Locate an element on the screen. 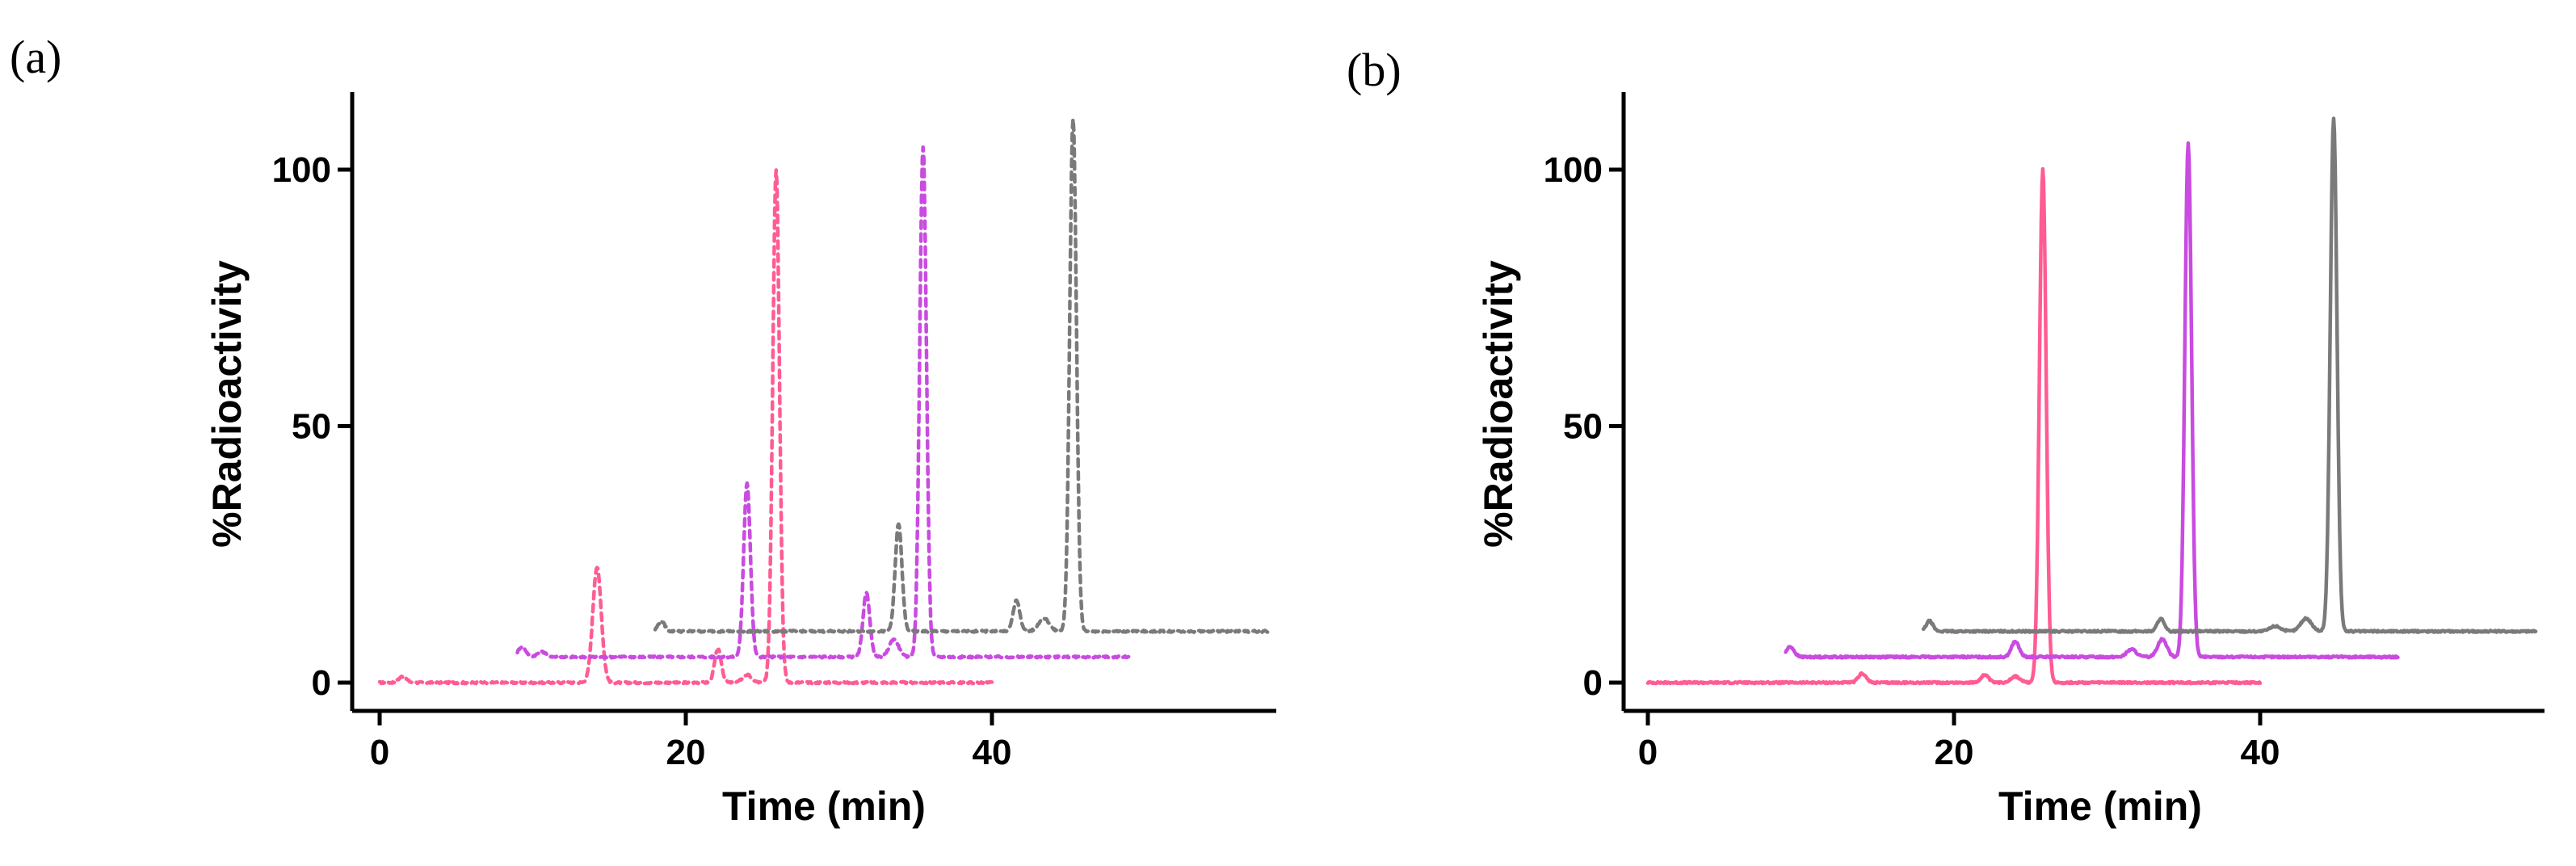  panel-a-label: (a) is located at coordinates (35, 57).